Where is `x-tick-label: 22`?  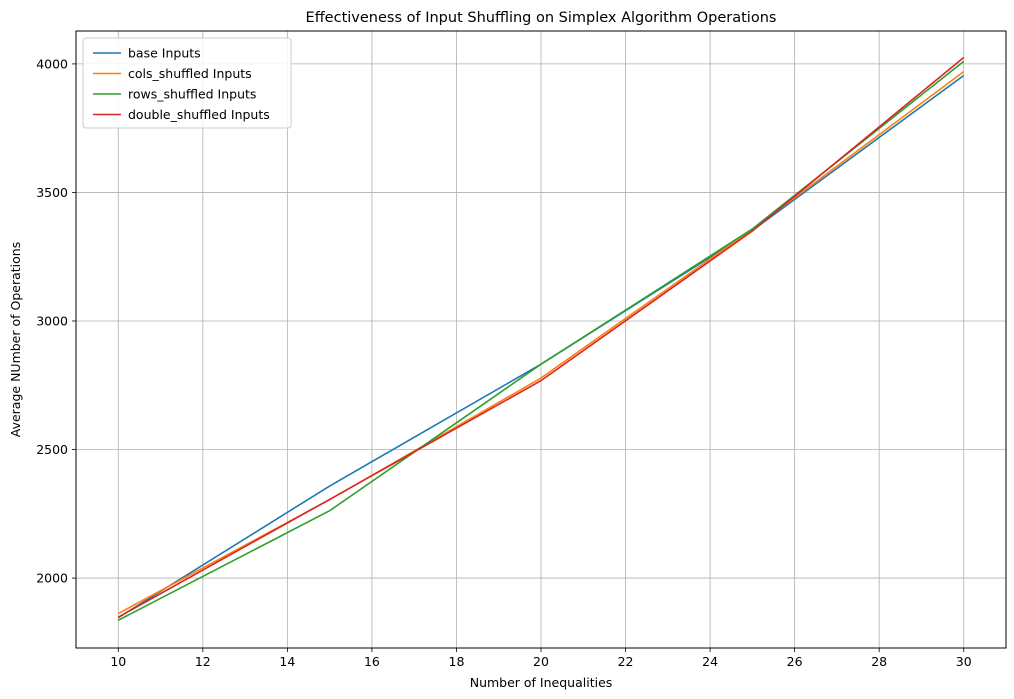 x-tick-label: 22 is located at coordinates (626, 661).